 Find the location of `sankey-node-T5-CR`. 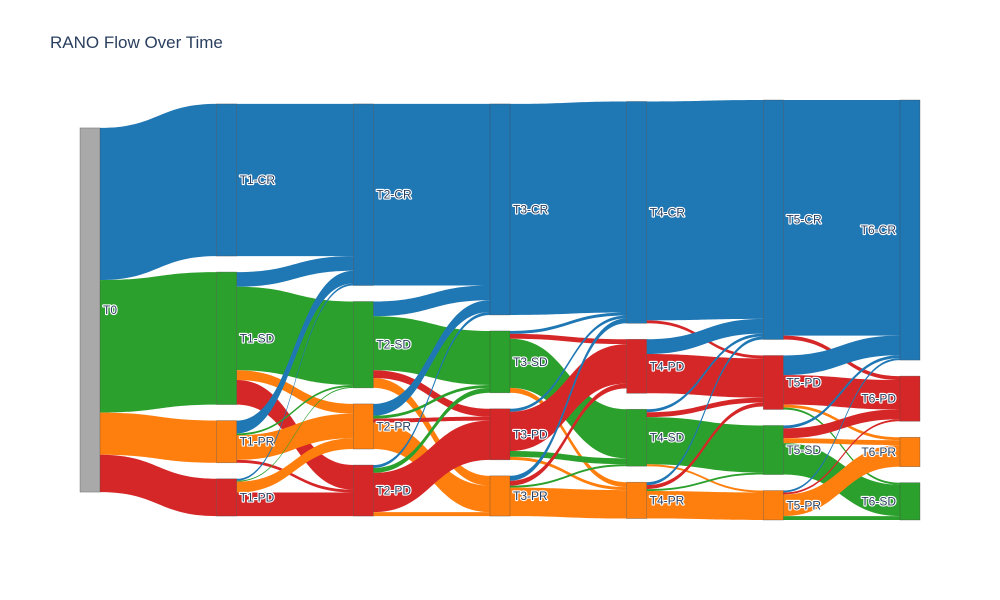

sankey-node-T5-CR is located at coordinates (773, 219).